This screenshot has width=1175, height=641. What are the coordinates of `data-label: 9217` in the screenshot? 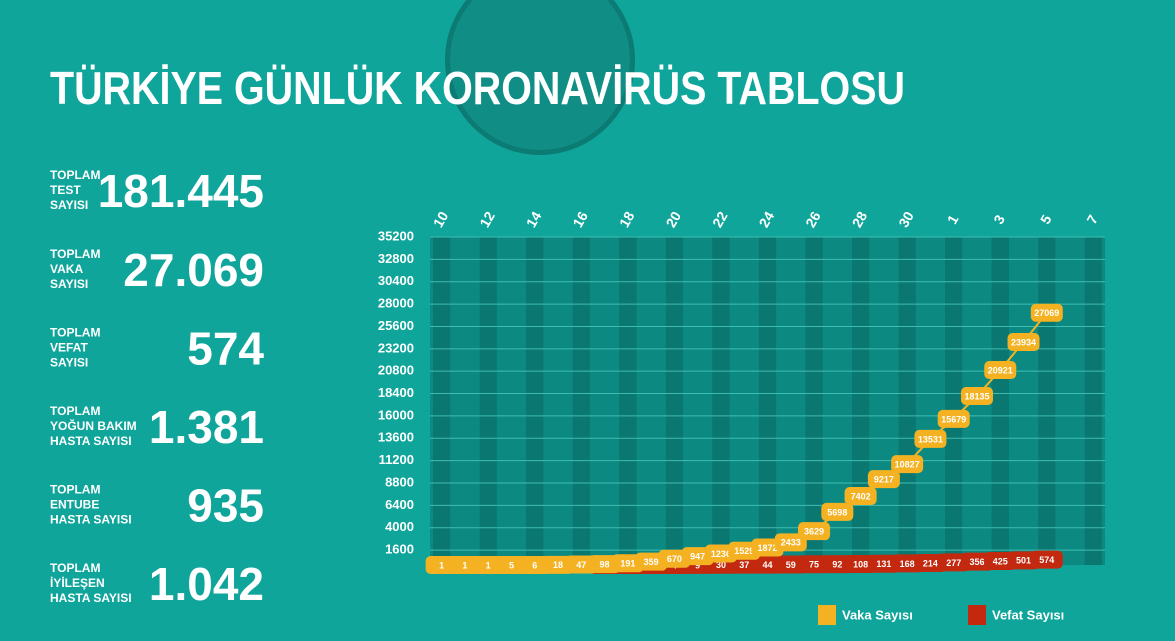 It's located at (884, 479).